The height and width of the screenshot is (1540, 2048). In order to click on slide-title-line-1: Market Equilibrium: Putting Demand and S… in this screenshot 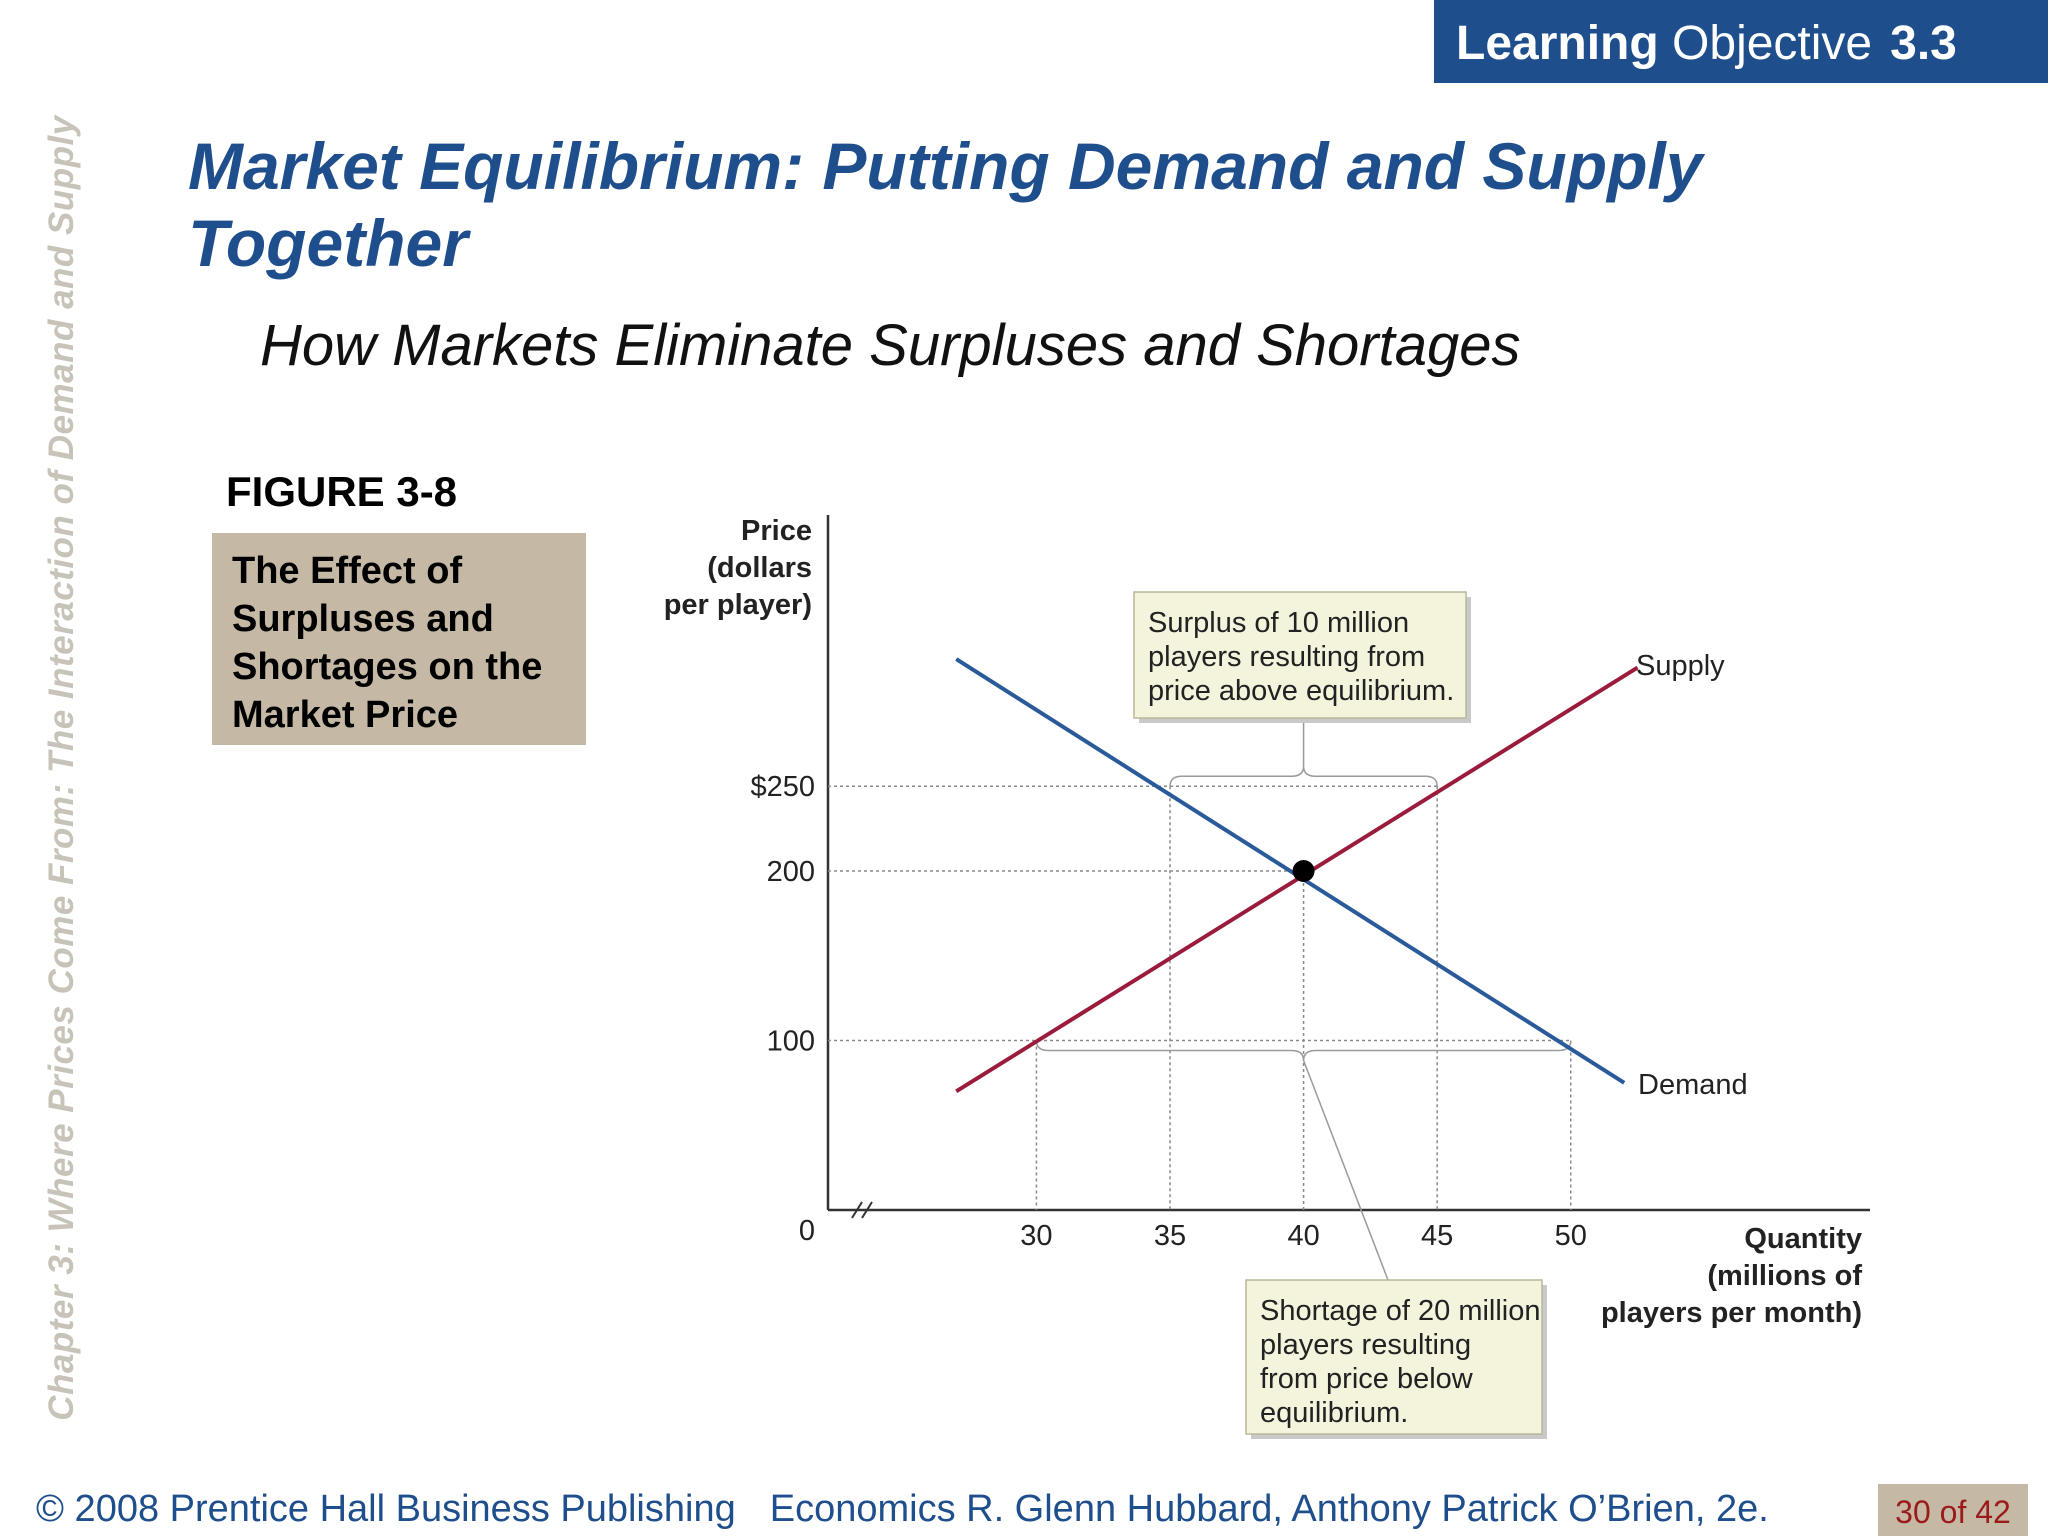, I will do `click(945, 166)`.